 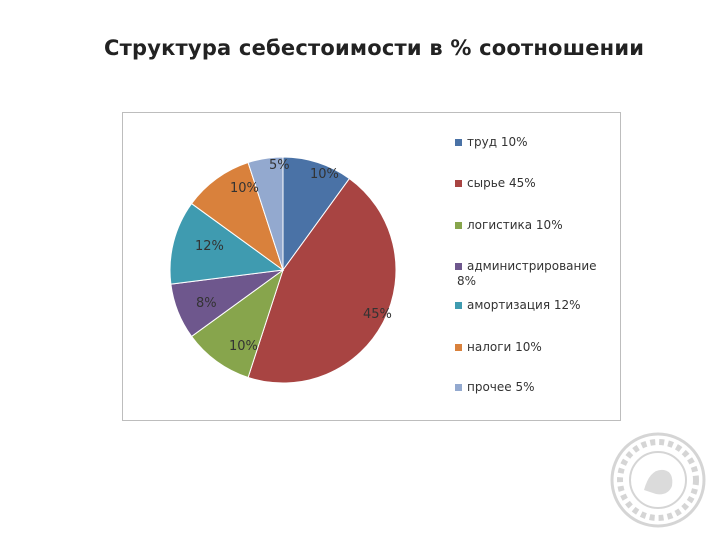 I want to click on pie-slices, so click(x=283, y=270).